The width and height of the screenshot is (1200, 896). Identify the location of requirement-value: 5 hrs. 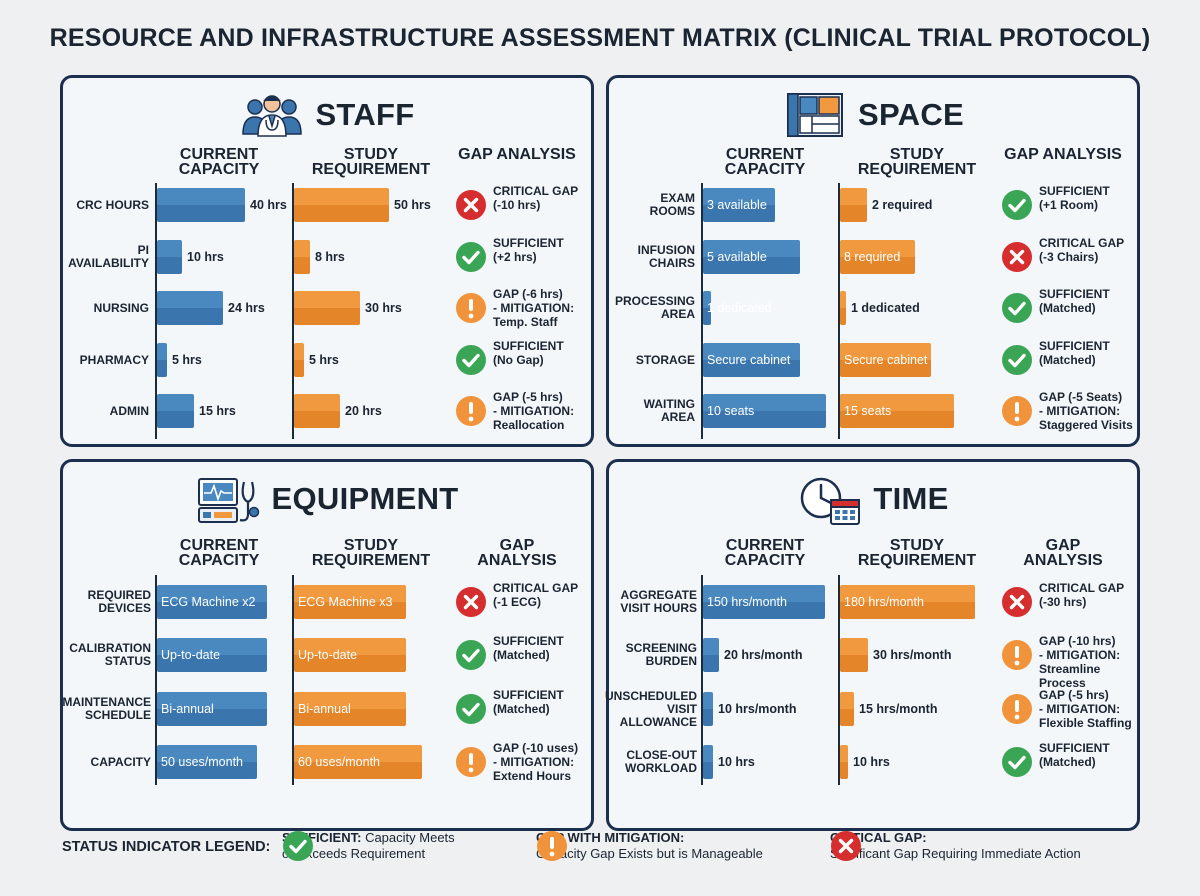
(324, 360).